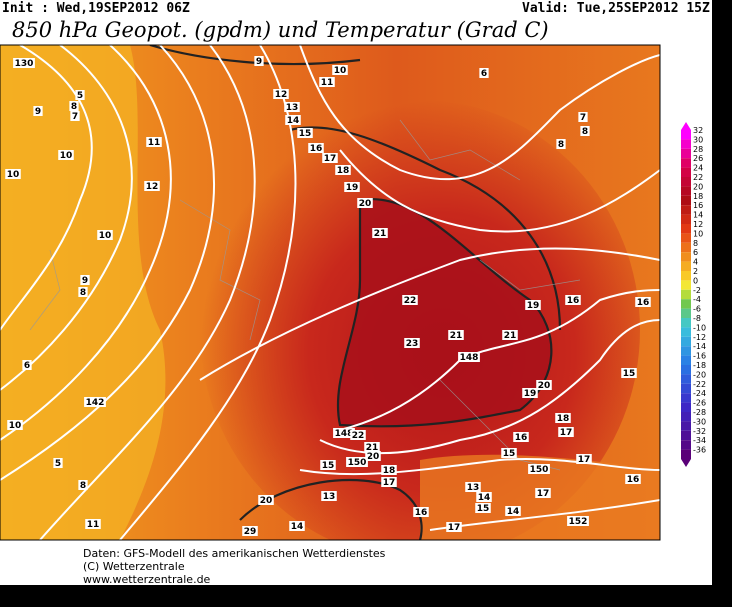 The width and height of the screenshot is (732, 607). I want to click on colorbar-label: -34, so click(699, 440).